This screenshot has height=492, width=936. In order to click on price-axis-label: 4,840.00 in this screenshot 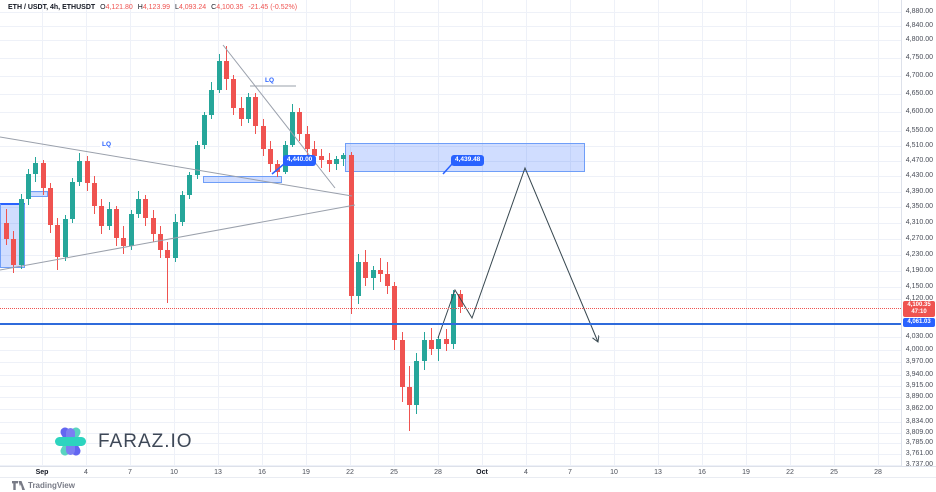, I will do `click(919, 25)`.